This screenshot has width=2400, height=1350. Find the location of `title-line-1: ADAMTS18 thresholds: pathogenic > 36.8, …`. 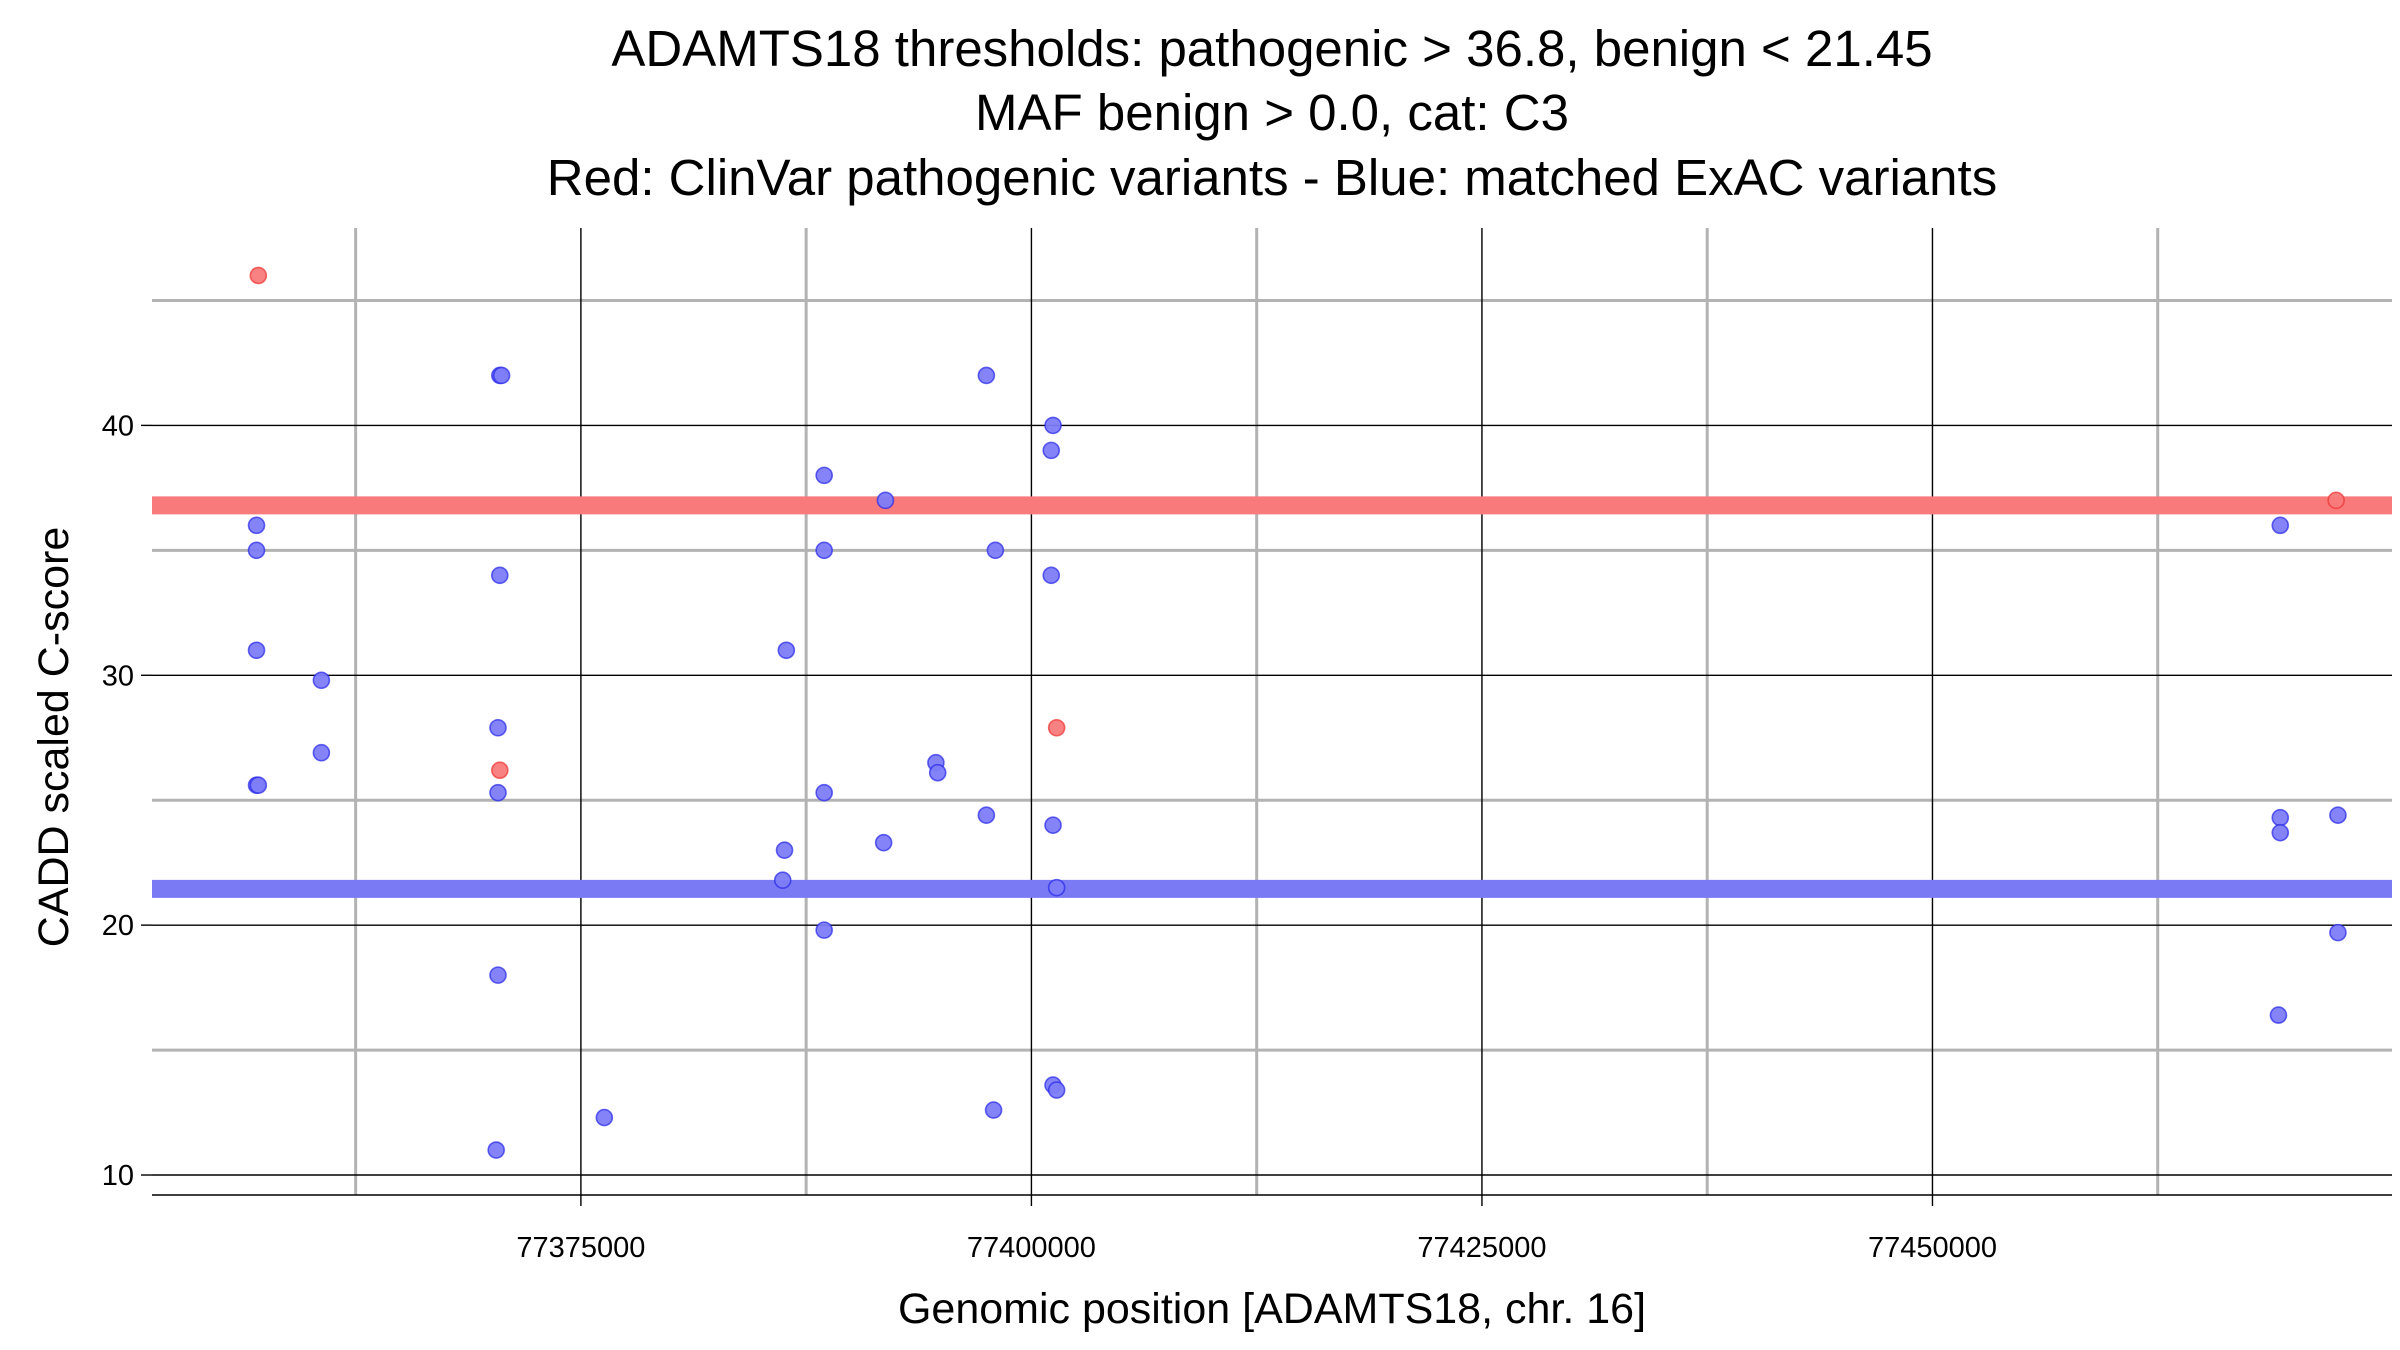

title-line-1: ADAMTS18 thresholds: pathogenic > 36.8, … is located at coordinates (1271, 48).